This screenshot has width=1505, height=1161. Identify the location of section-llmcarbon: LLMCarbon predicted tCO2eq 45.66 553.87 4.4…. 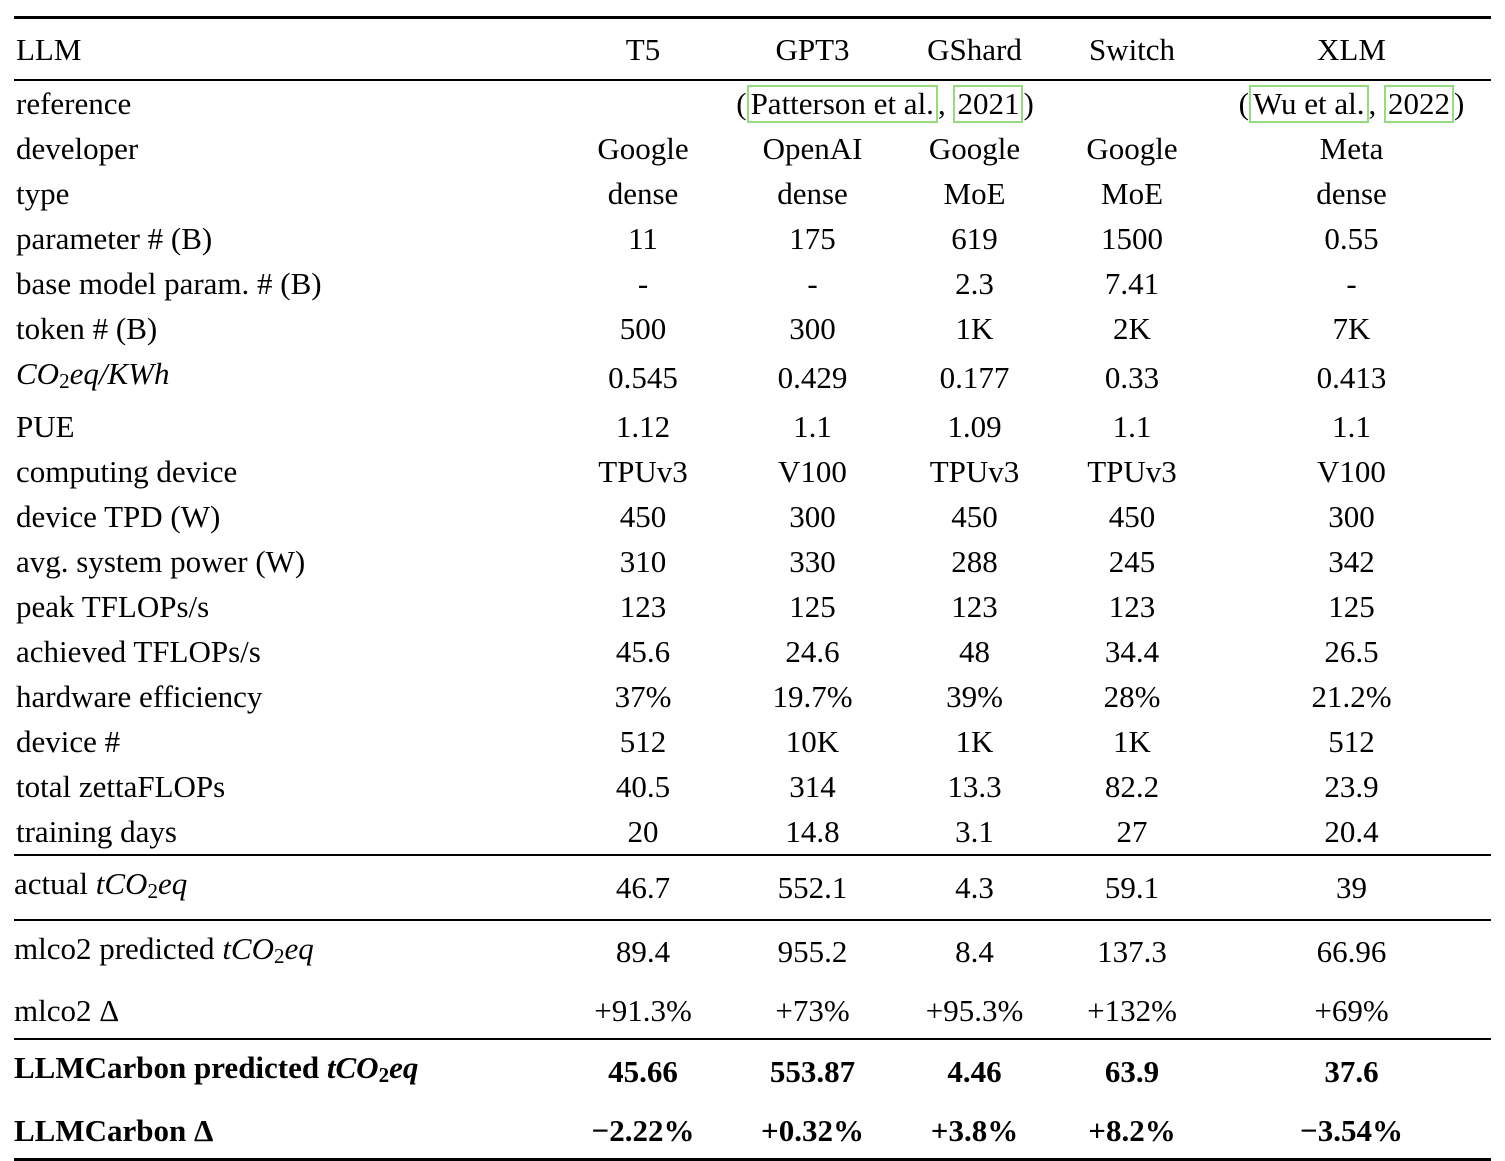
(752, 1099).